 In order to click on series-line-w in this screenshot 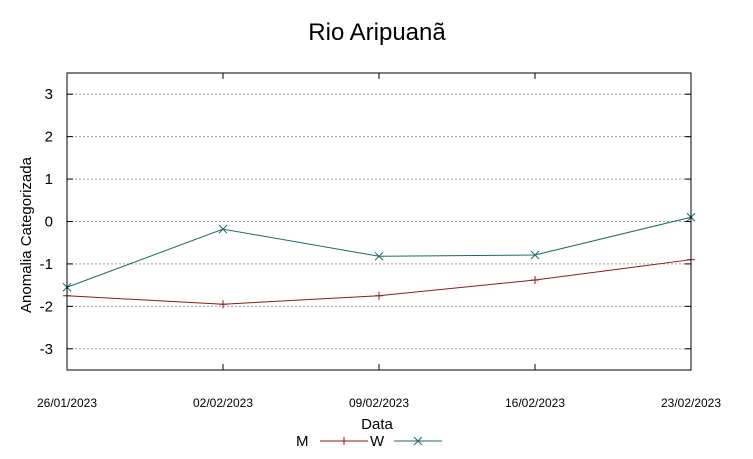, I will do `click(379, 252)`.